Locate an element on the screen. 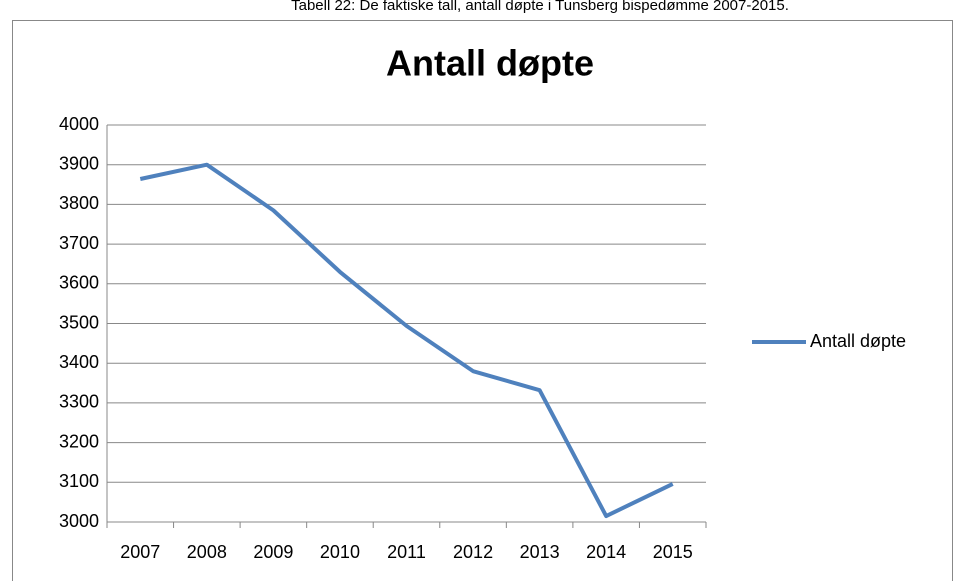 The height and width of the screenshot is (581, 955). y-tick-label: 3600 is located at coordinates (79, 283).